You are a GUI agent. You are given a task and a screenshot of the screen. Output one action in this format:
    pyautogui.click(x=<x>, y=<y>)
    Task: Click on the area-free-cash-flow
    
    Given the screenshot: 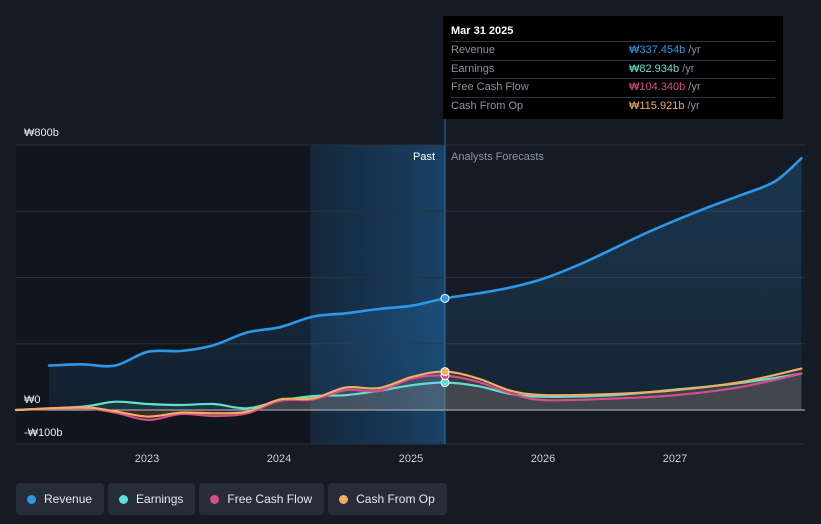 What is the action you would take?
    pyautogui.click(x=409, y=396)
    